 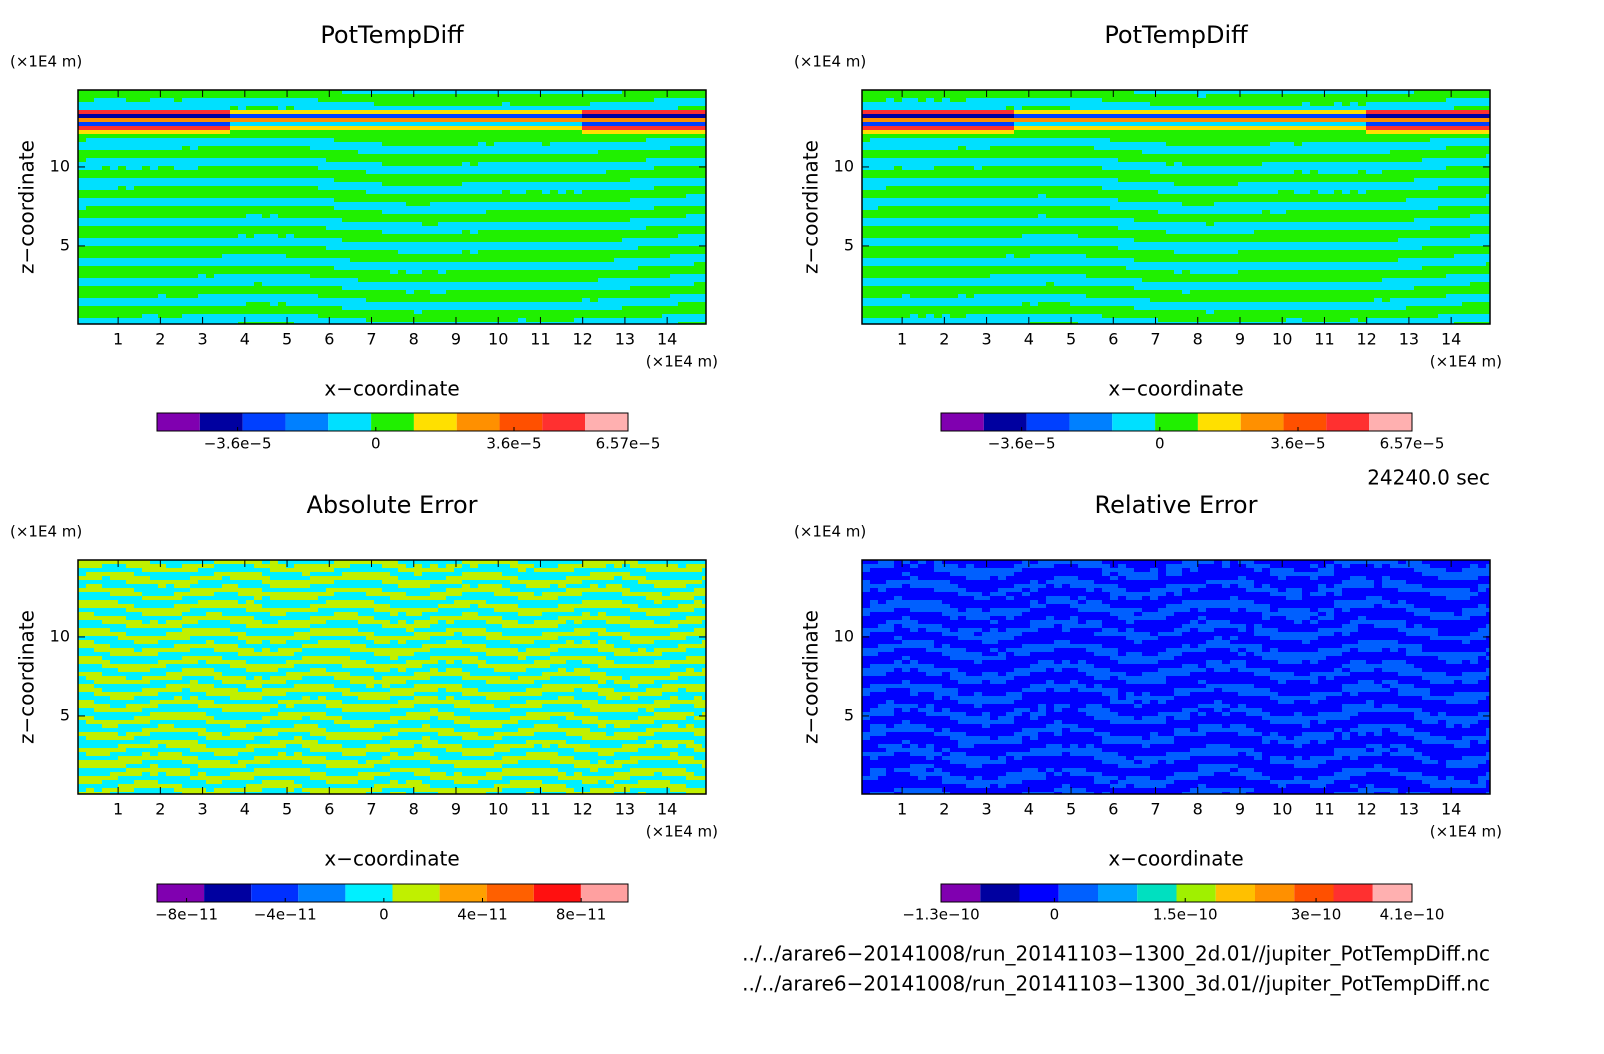 I want to click on colorbar-box, so click(x=350, y=422).